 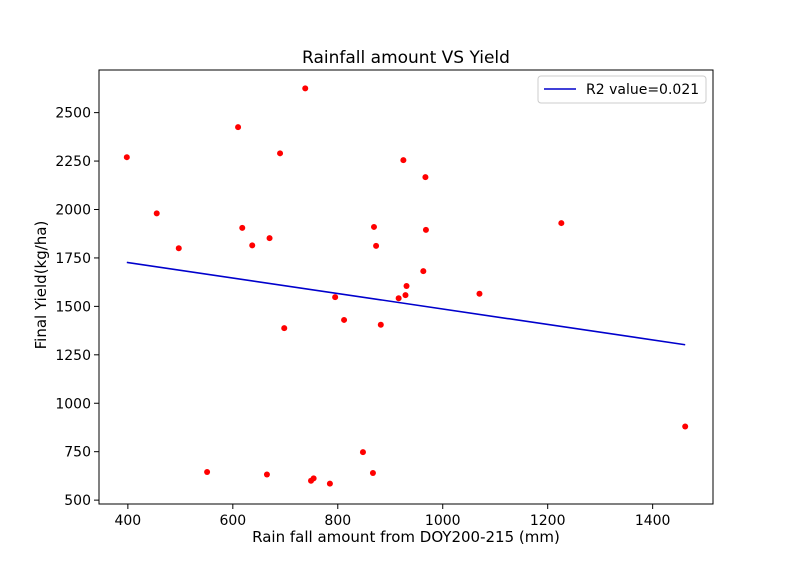 I want to click on y-tick-label: 1500, so click(x=73, y=307).